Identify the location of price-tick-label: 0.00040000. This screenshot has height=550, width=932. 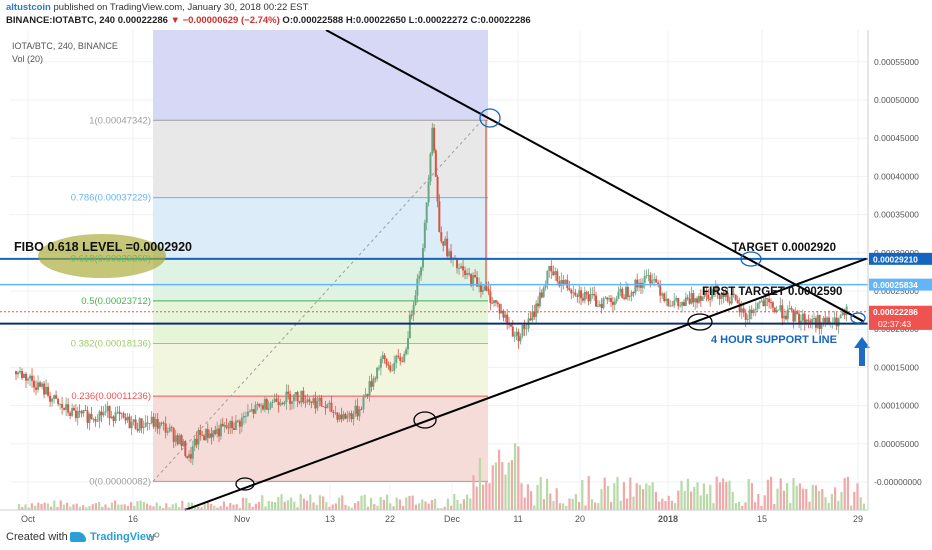
(896, 176).